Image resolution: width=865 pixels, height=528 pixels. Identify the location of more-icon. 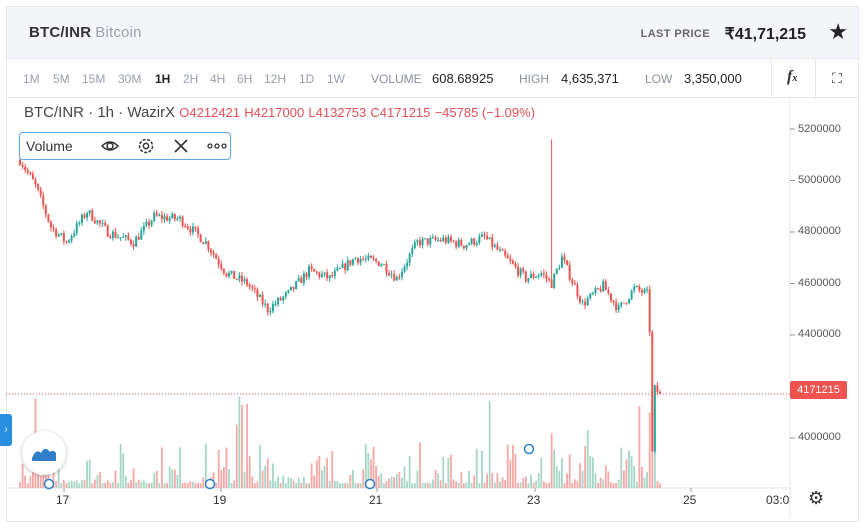
(217, 148).